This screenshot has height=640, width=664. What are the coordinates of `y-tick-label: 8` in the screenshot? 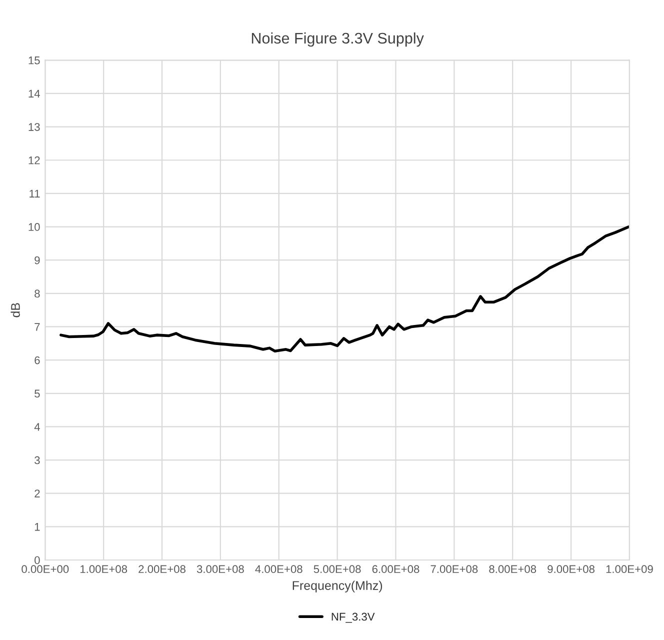 It's located at (37, 294).